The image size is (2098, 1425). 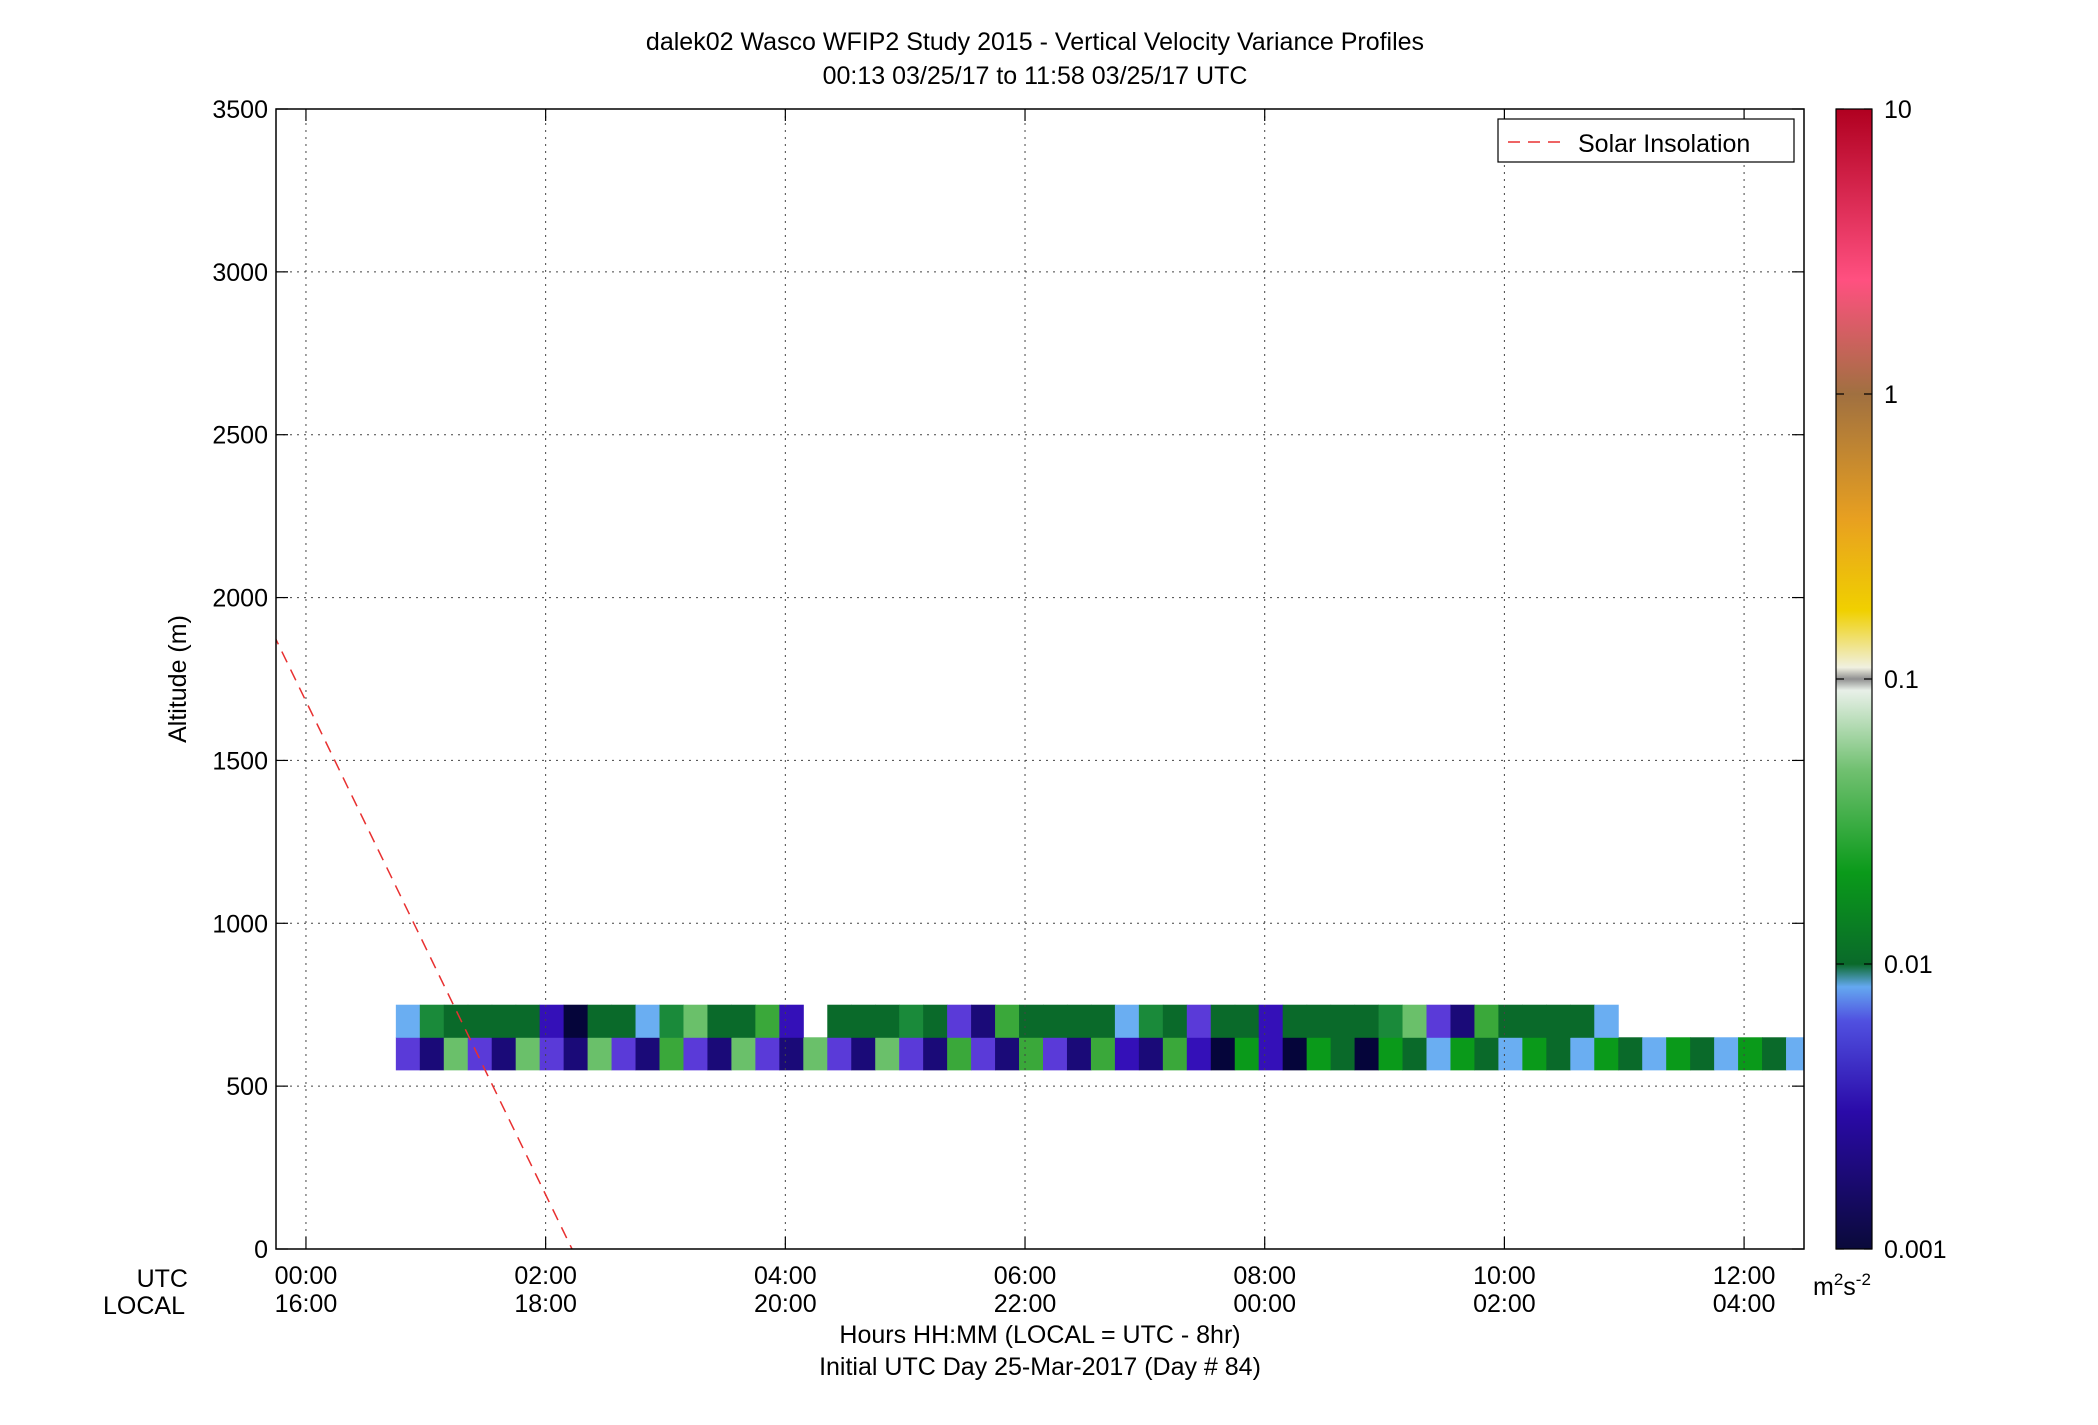 What do you see at coordinates (240, 436) in the screenshot?
I see `y-tick-label: 2500` at bounding box center [240, 436].